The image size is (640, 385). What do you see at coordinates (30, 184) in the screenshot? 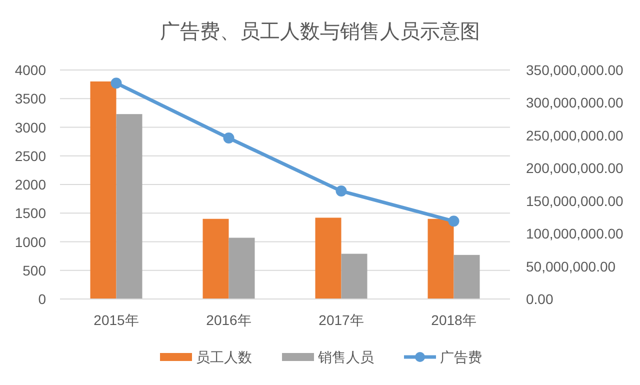
I see `y-tick-label: 2000` at bounding box center [30, 184].